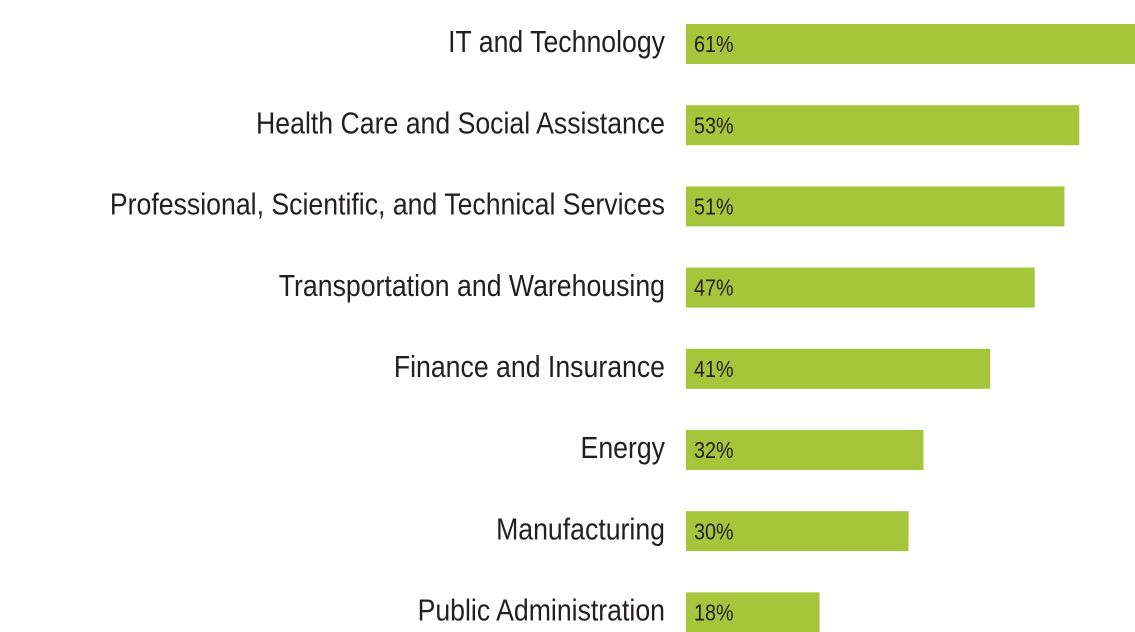 Image resolution: width=1135 pixels, height=632 pixels. Describe the element at coordinates (714, 126) in the screenshot. I see `value-label: 53%` at that location.